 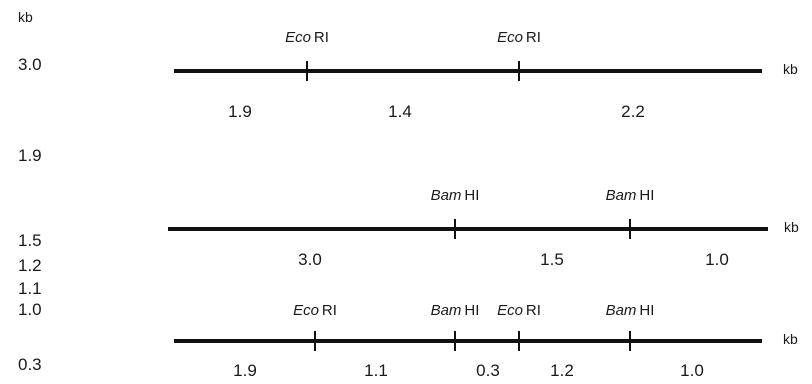 I want to click on gel-band-label: 1.0, so click(x=30, y=309).